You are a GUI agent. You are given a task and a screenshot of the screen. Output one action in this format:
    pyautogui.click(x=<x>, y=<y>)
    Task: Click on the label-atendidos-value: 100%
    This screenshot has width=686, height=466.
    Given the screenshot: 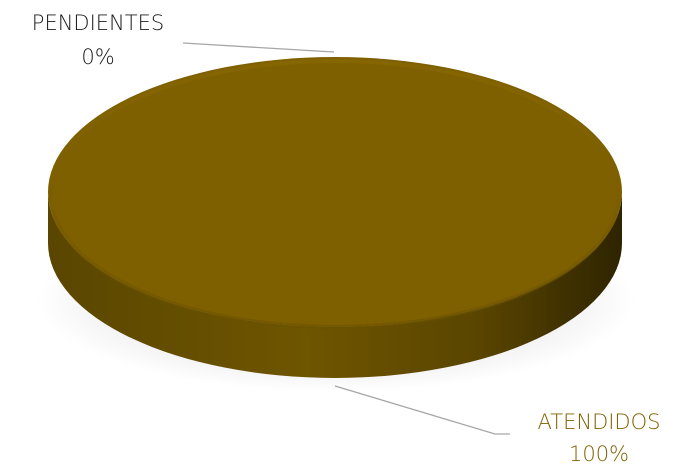 What is the action you would take?
    pyautogui.click(x=599, y=454)
    